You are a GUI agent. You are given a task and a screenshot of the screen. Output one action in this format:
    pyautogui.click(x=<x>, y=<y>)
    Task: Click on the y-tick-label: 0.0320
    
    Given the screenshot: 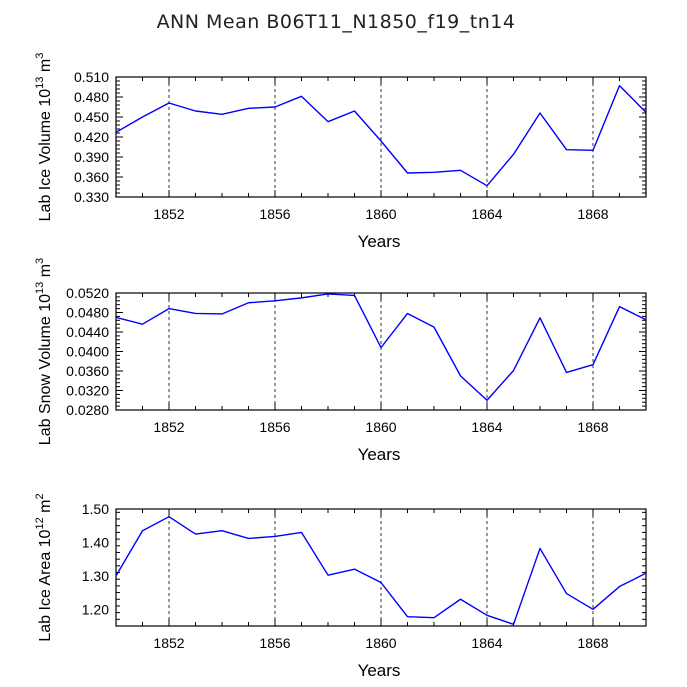 What is the action you would take?
    pyautogui.click(x=87, y=391)
    